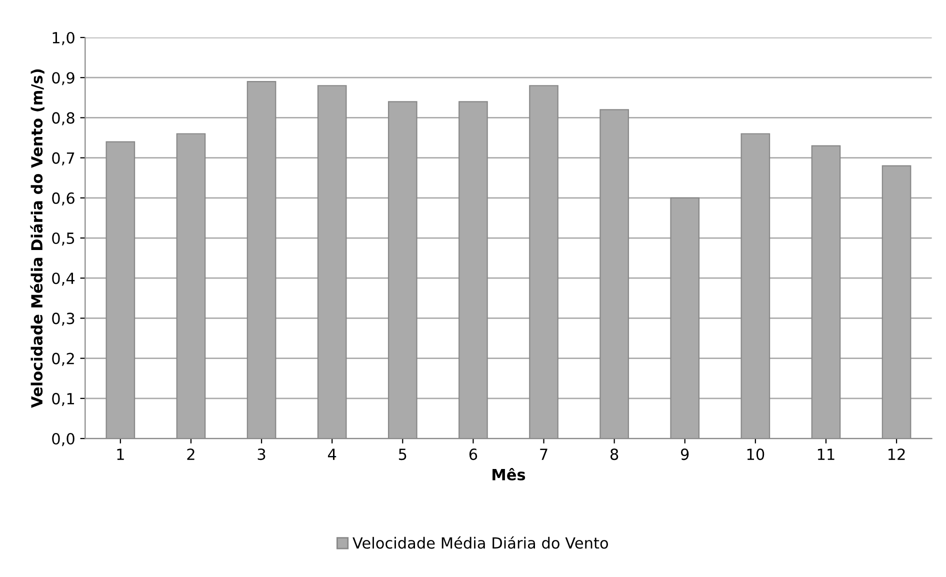  What do you see at coordinates (63, 39) in the screenshot?
I see `y-tick-label: 1,0` at bounding box center [63, 39].